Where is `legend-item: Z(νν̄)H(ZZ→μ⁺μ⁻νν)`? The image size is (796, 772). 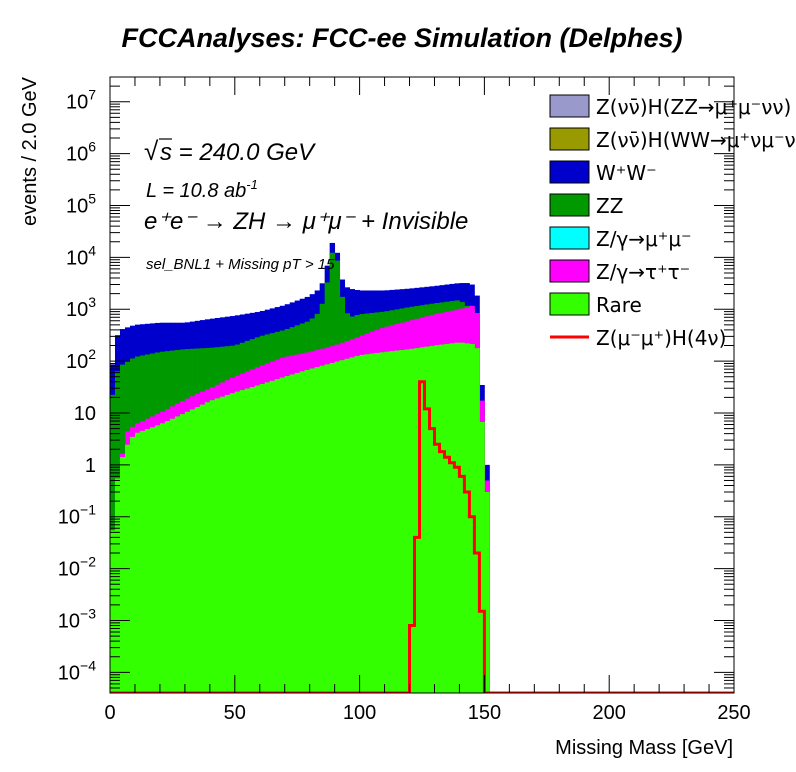
legend-item: Z(νν̄)H(ZZ→μ⁺μ⁻νν) is located at coordinates (670, 106).